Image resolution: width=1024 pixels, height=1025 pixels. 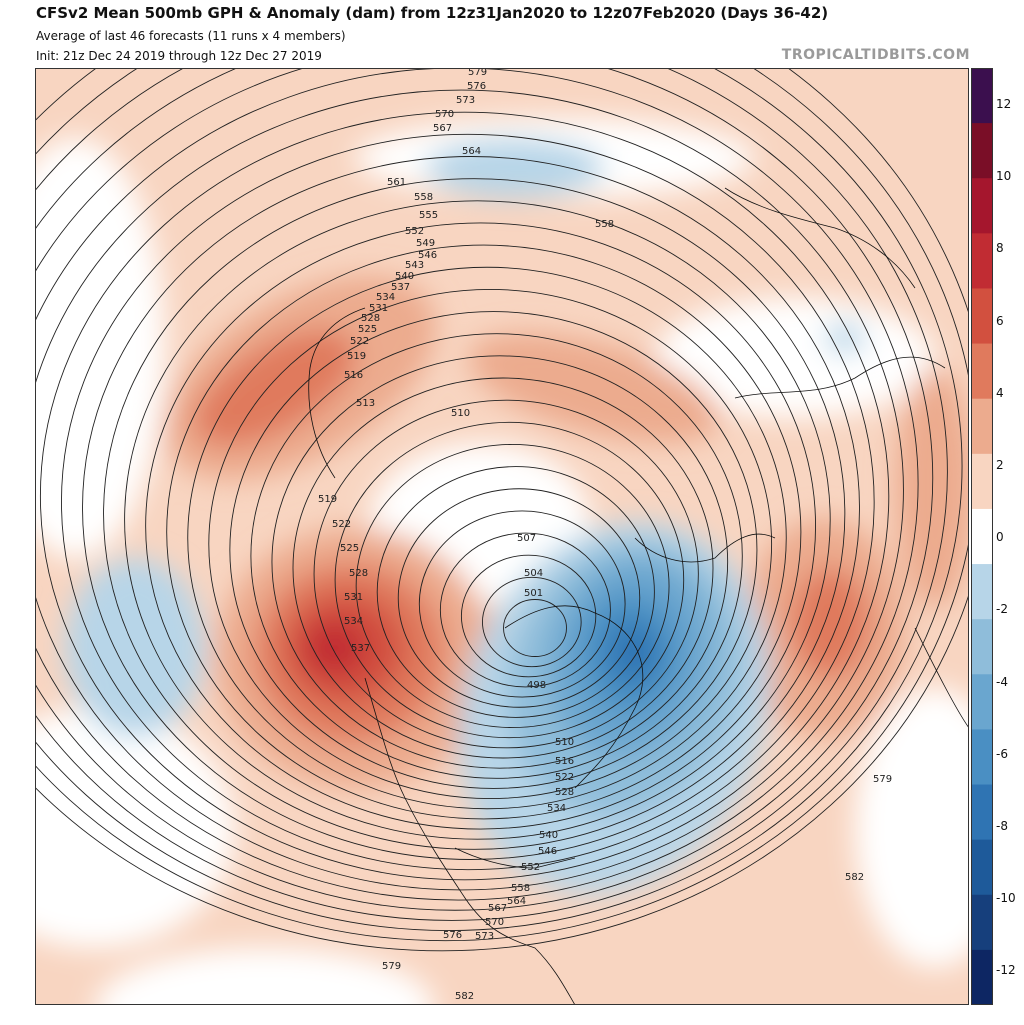 I want to click on contour-label-lower: 558, so click(x=520, y=888).